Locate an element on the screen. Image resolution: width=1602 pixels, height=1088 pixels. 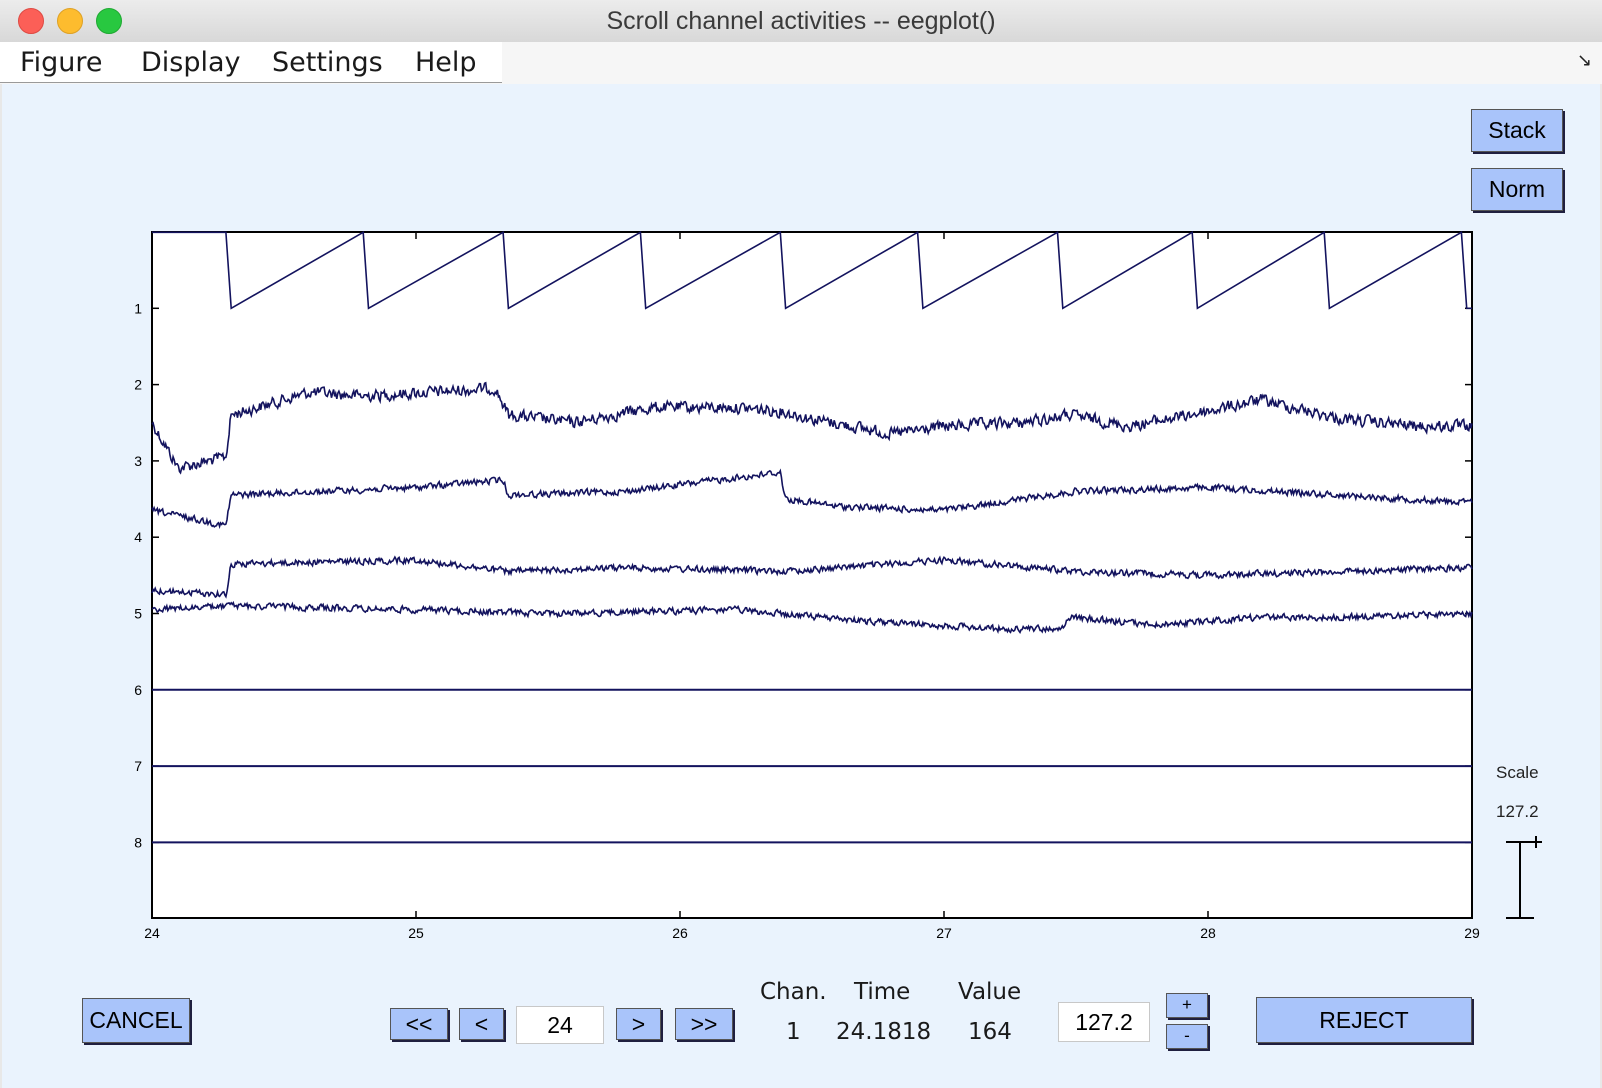
channel-label: 1 is located at coordinates (138, 308).